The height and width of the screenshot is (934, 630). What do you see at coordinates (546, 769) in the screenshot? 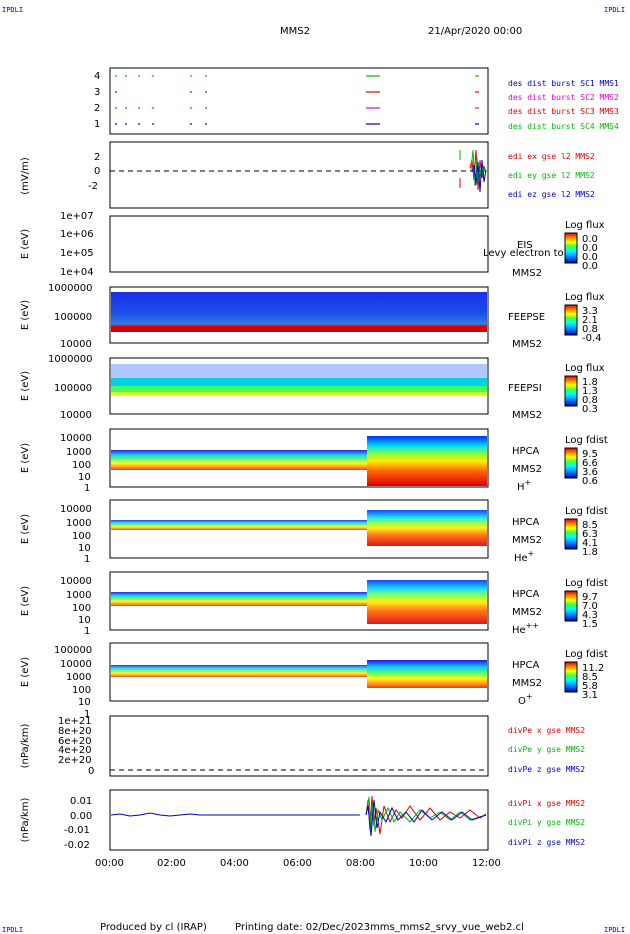
I see `legend-entry: divPe z gse MMS2` at bounding box center [546, 769].